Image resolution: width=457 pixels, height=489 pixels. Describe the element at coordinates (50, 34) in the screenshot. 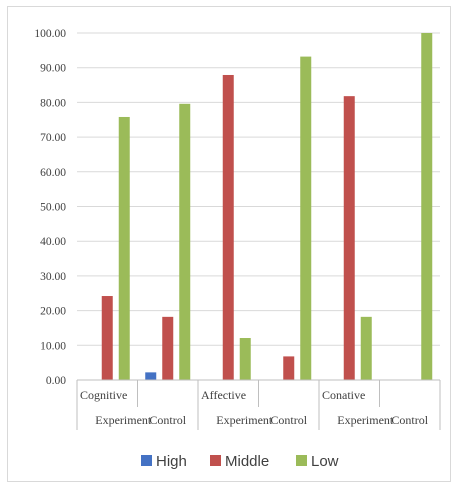

I see `y-tick-label: 100.00` at that location.